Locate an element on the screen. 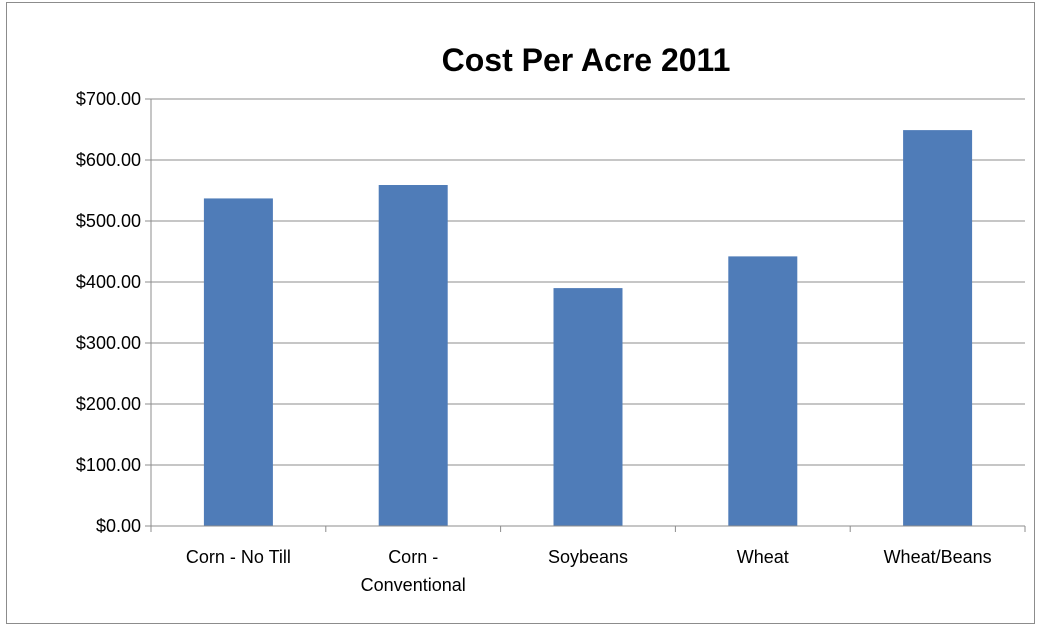 The image size is (1037, 626). y-tick-label: $100.00 is located at coordinates (108, 465).